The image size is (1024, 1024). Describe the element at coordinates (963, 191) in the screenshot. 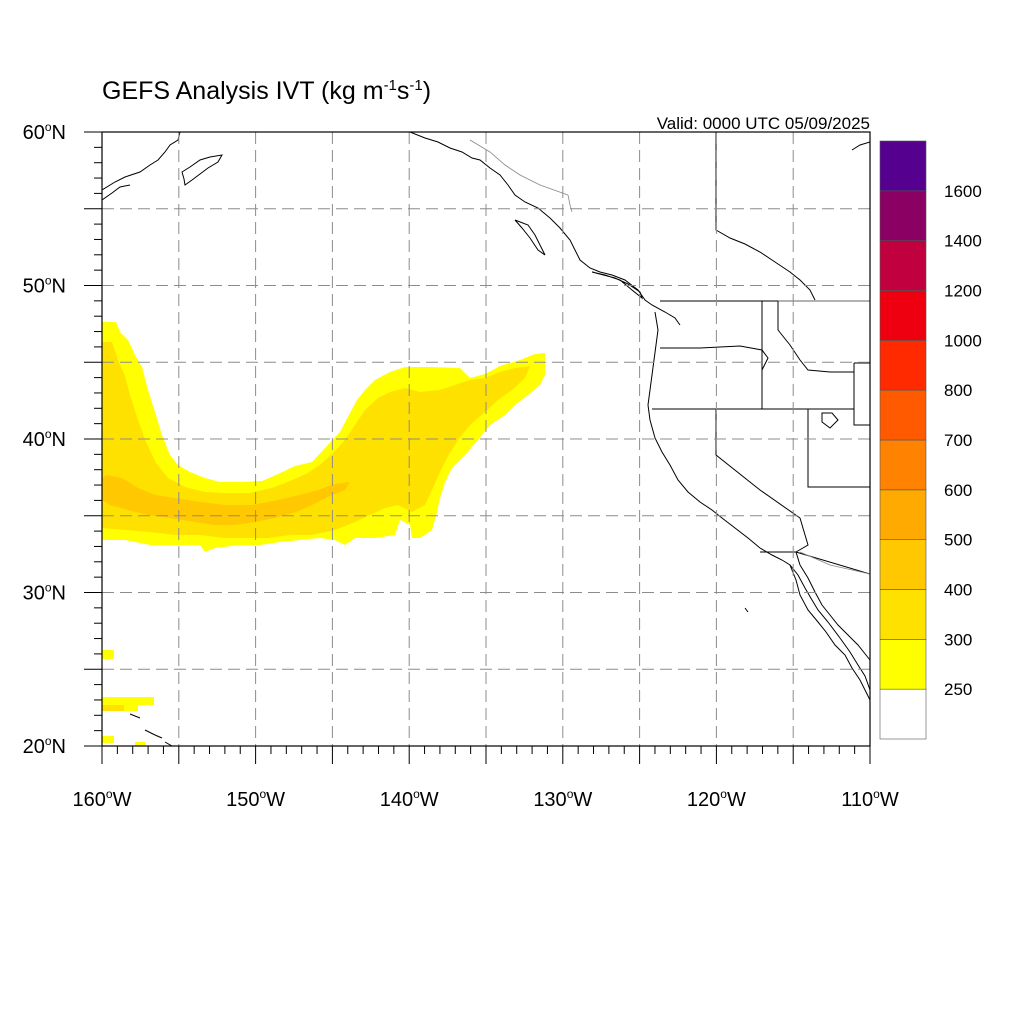

I see `colorbar-label: 1600` at that location.